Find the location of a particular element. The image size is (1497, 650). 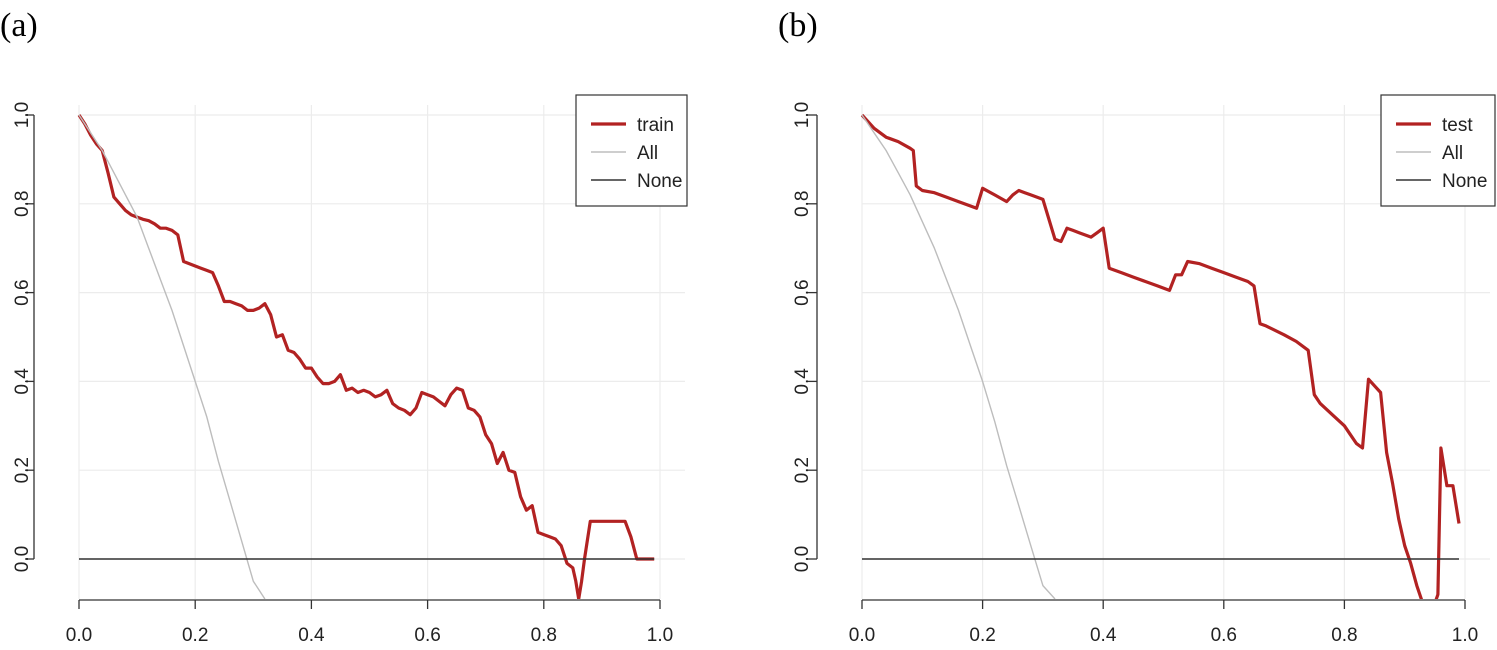

legend-label: test is located at coordinates (1457, 125).